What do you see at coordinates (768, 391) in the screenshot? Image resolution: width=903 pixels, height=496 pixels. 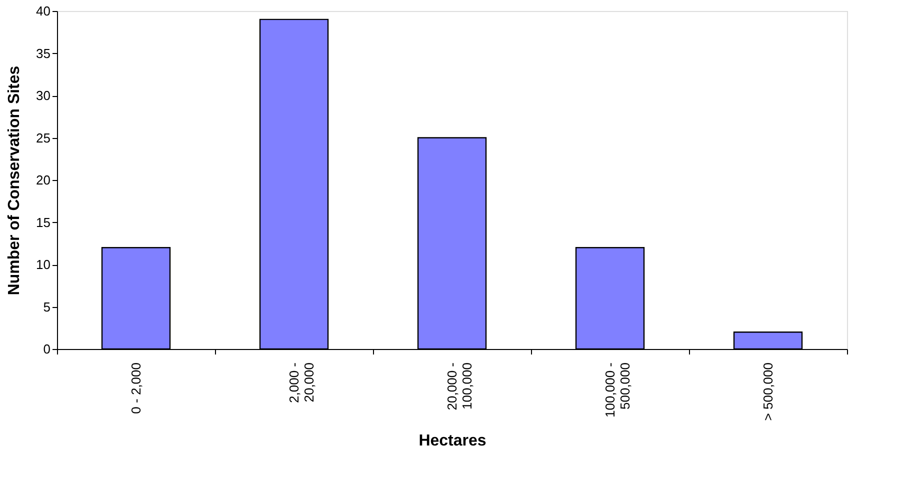 I see `x-tick-label: > 500,000` at bounding box center [768, 391].